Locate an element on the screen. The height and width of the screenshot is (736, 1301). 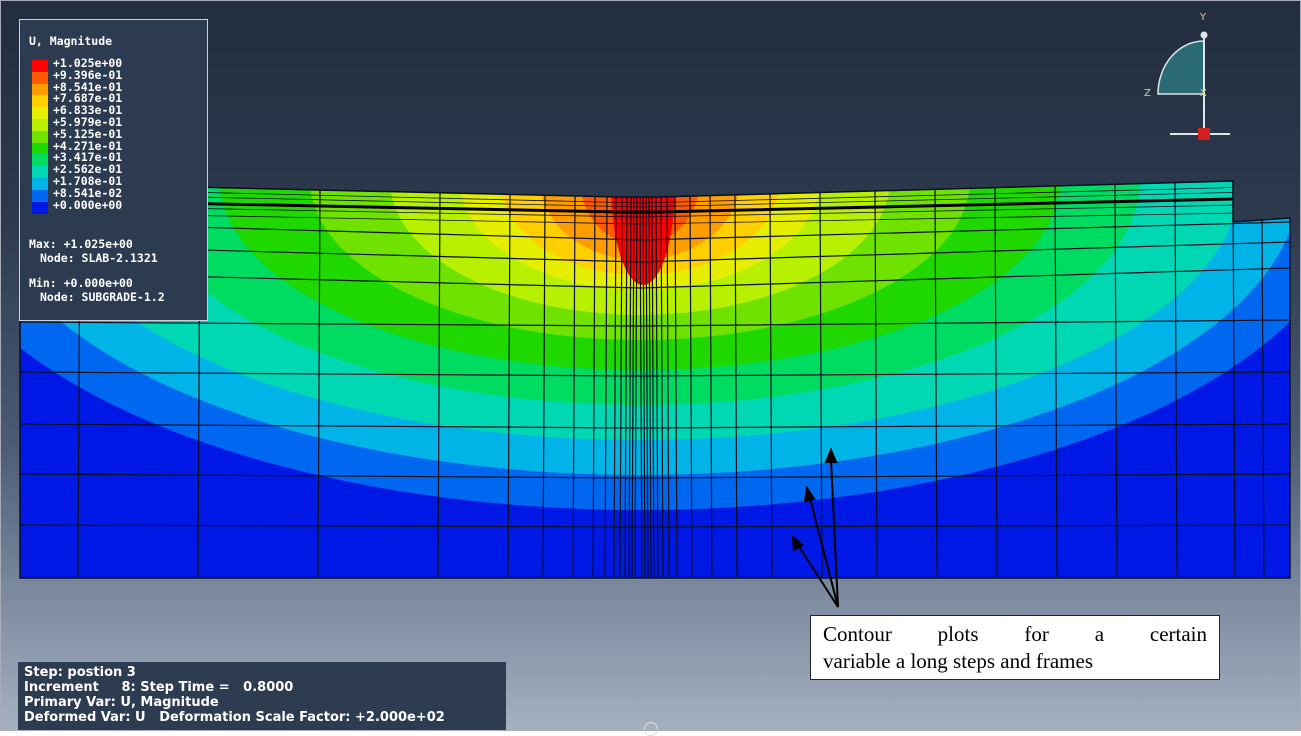
triad-z-label: Z is located at coordinates (1147, 93).